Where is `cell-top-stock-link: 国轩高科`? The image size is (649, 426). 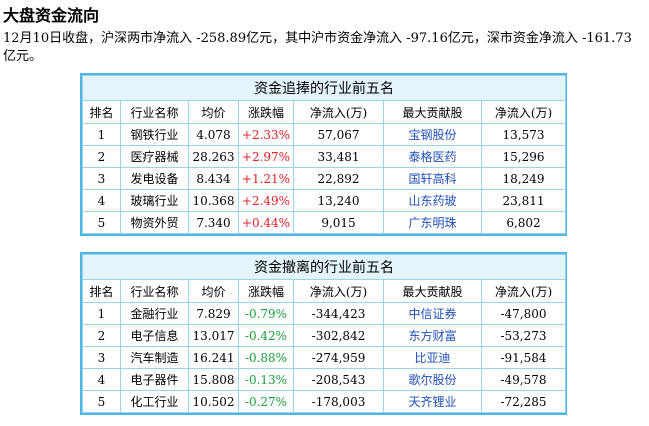
cell-top-stock-link: 国轩高科 is located at coordinates (432, 178).